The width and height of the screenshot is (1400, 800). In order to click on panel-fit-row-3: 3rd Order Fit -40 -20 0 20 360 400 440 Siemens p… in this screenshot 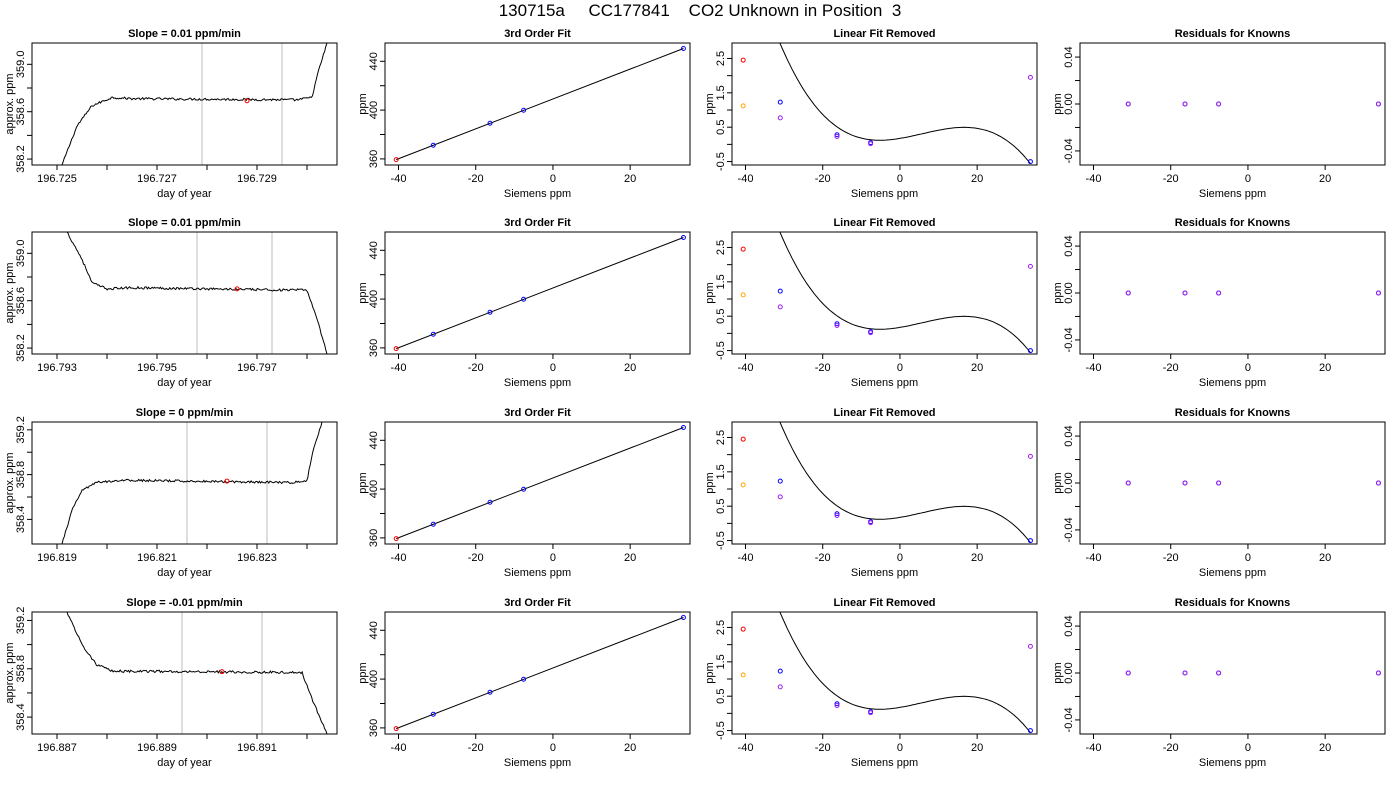, I will do `click(524, 493)`.